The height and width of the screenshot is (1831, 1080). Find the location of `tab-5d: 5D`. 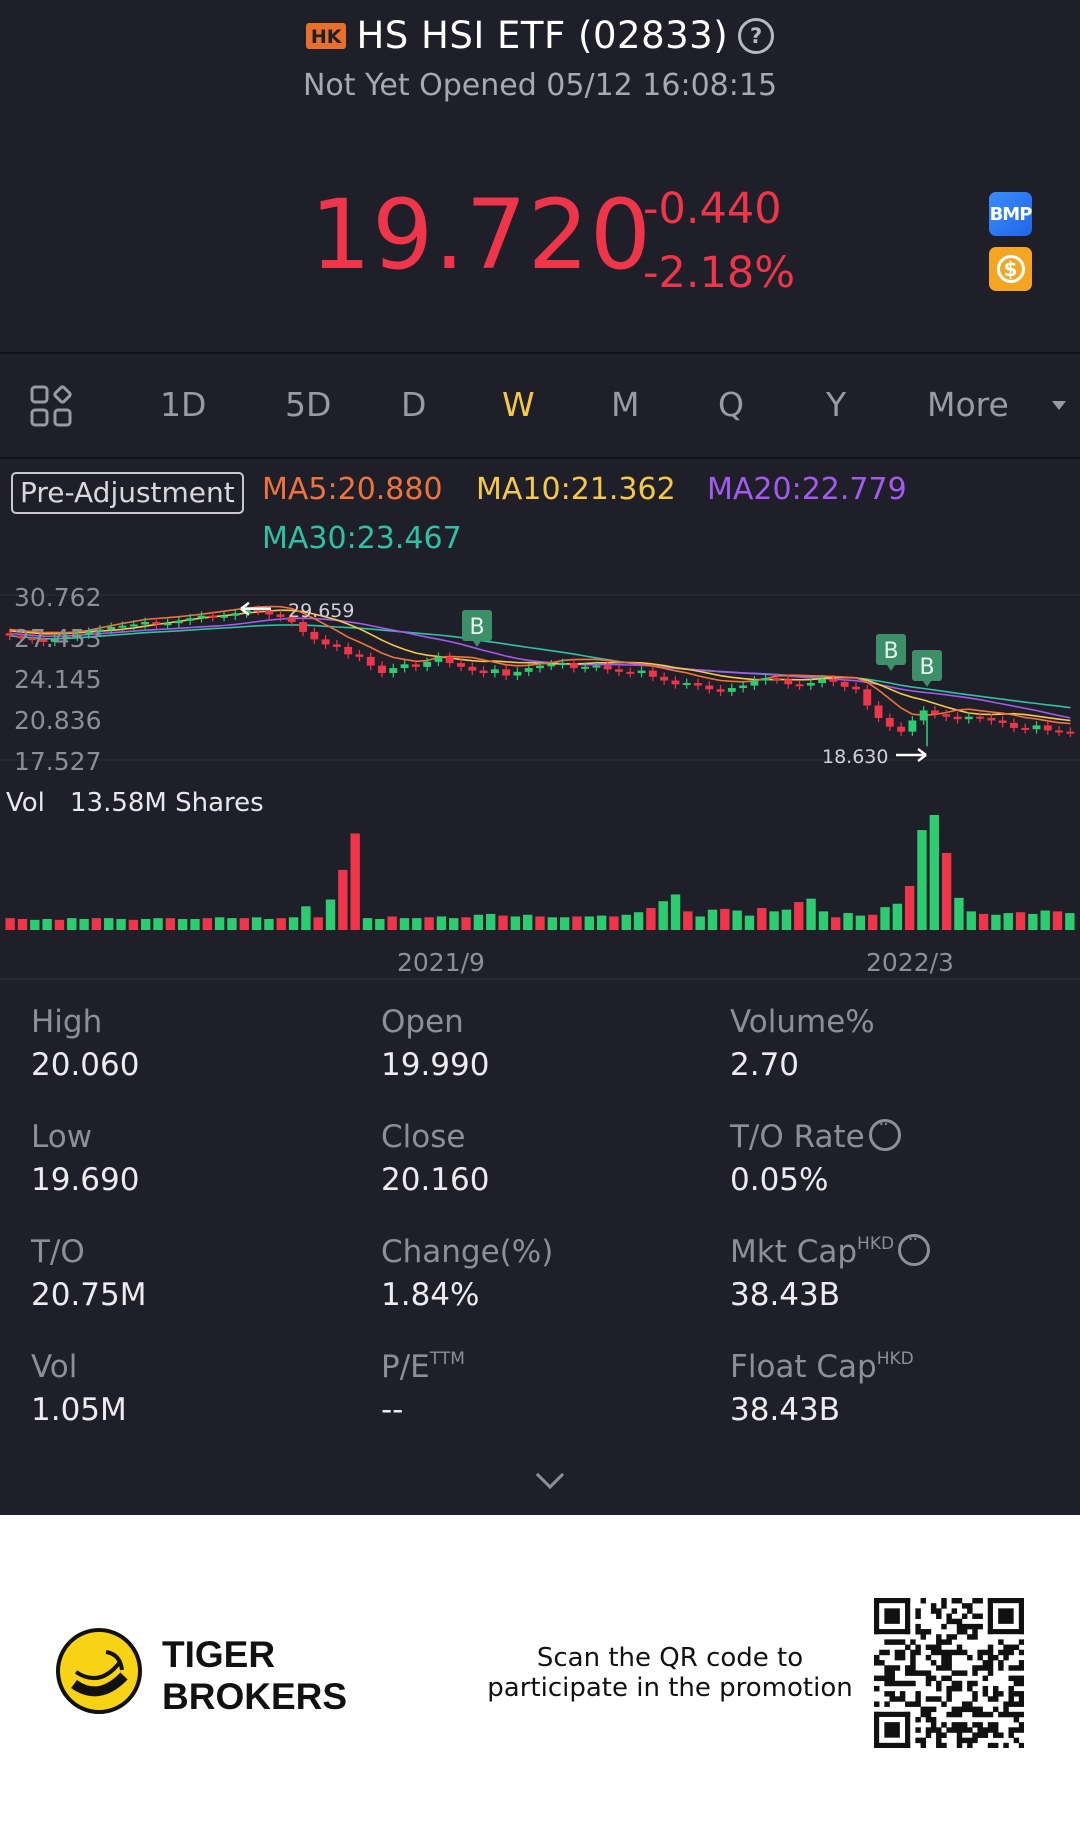

tab-5d: 5D is located at coordinates (308, 404).